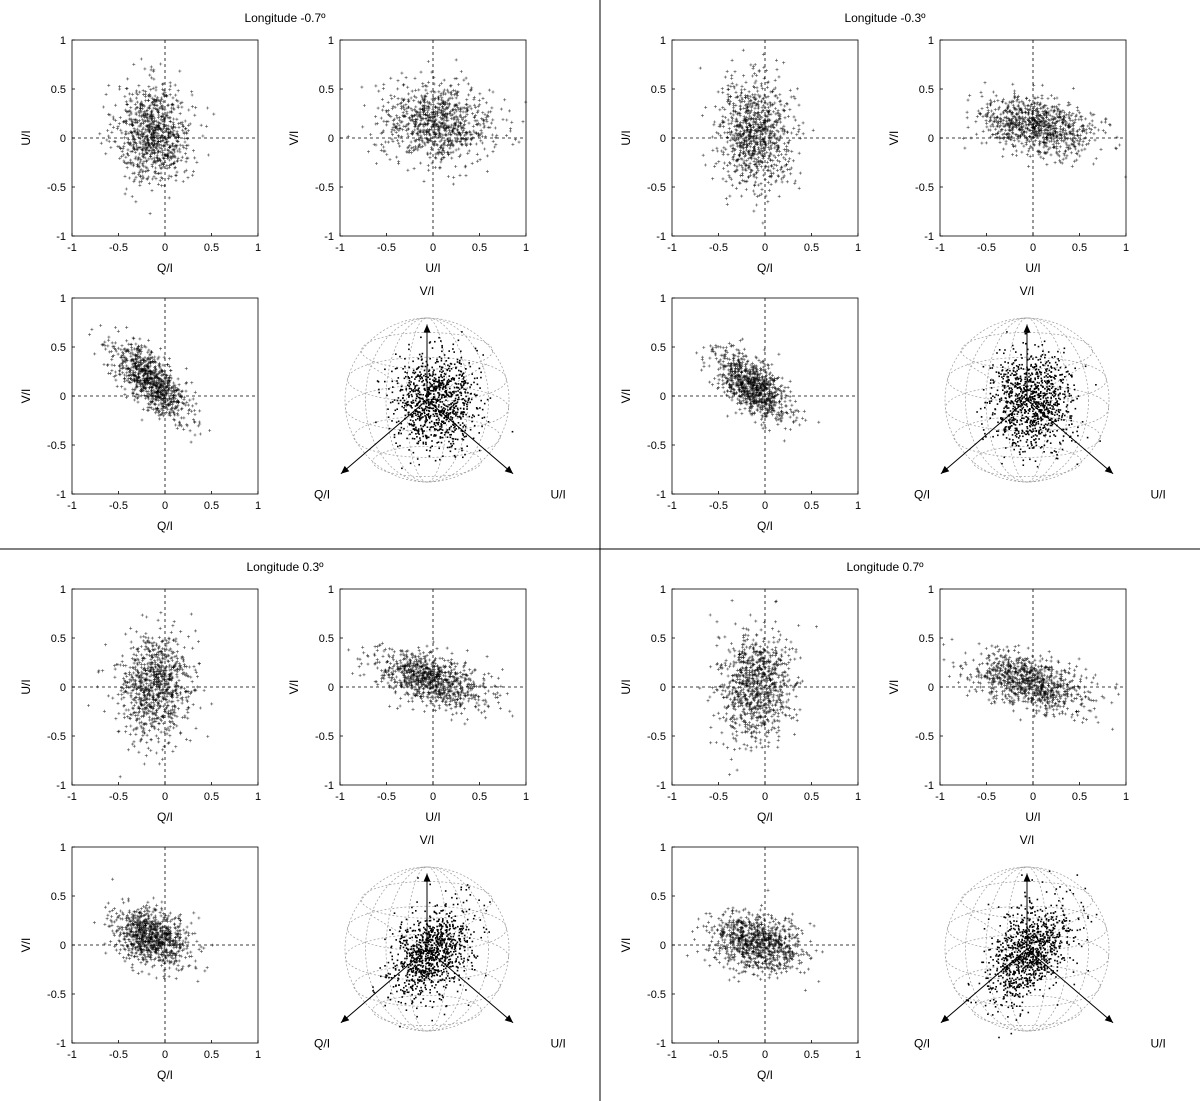  I want to click on x-tick-label: -1, so click(672, 248).